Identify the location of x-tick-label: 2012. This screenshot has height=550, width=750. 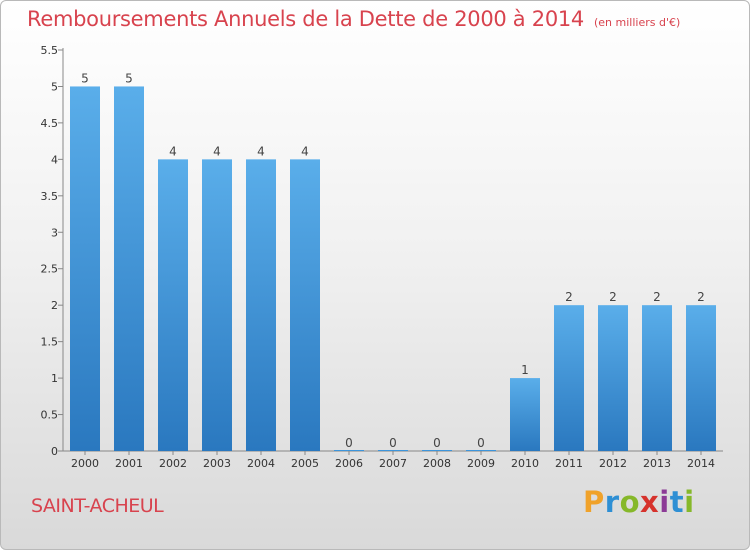
(613, 463).